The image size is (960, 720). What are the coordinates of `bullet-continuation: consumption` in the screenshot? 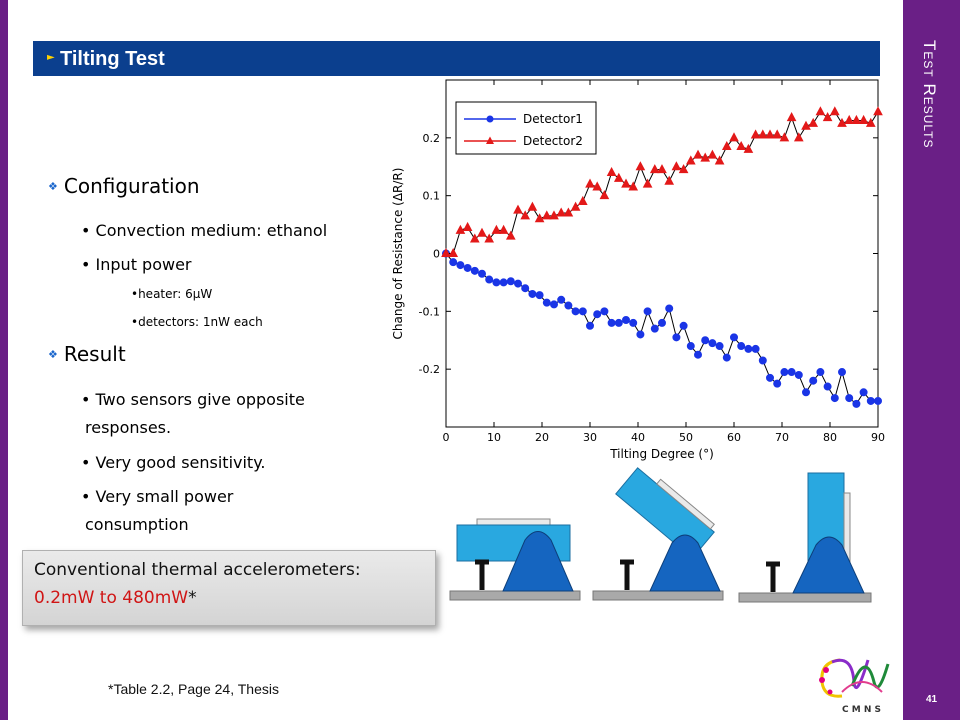 It's located at (137, 524).